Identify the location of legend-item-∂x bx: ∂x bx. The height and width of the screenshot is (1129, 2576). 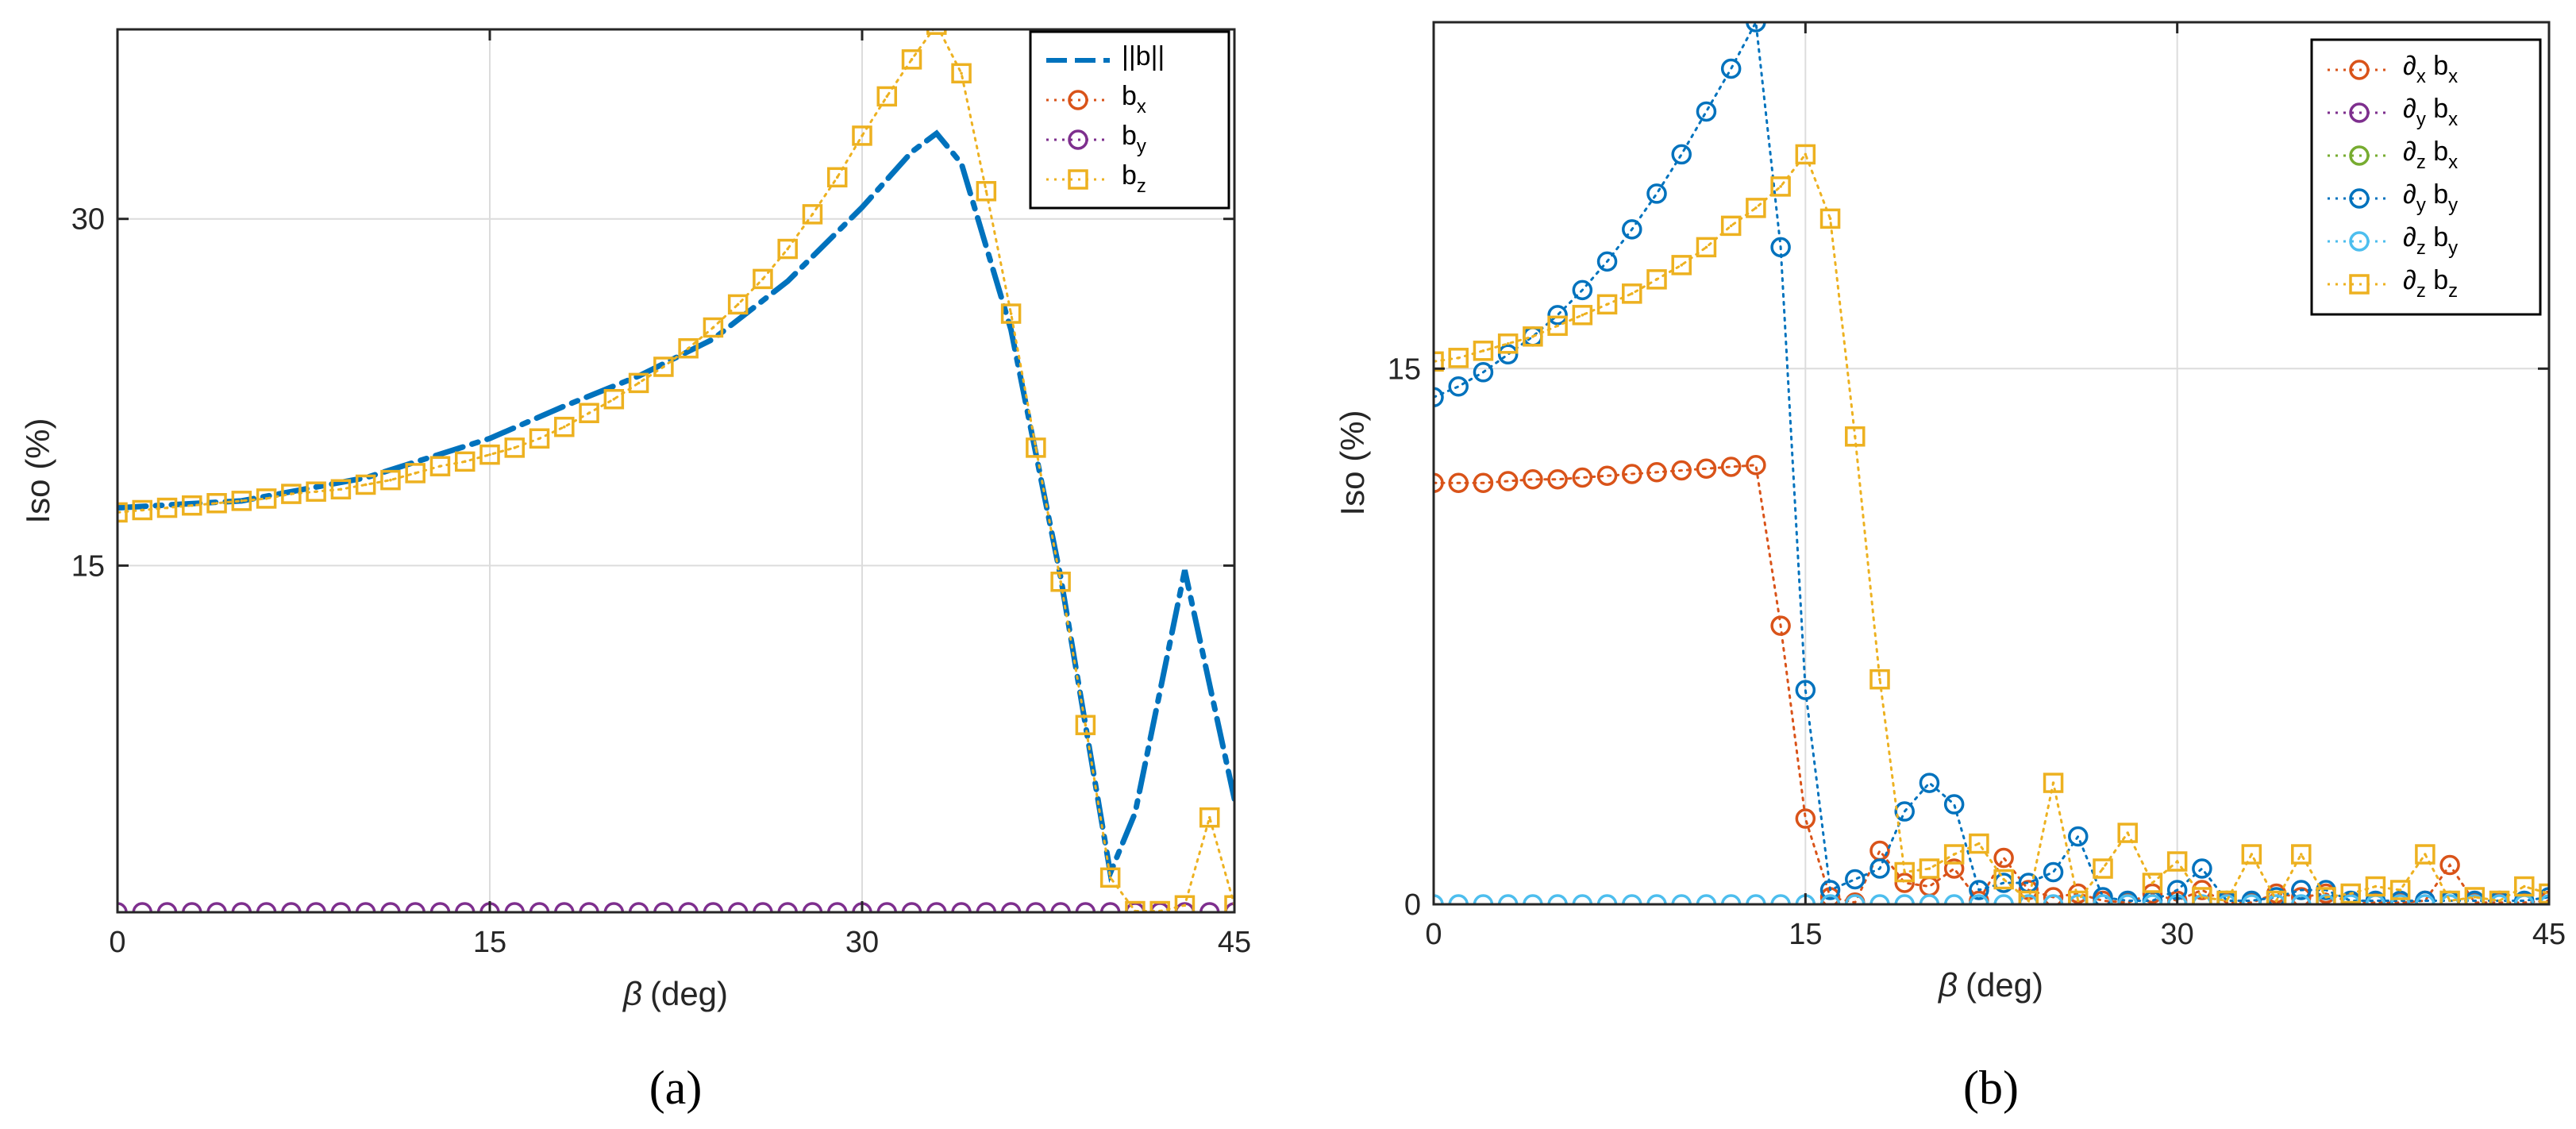
(2393, 69).